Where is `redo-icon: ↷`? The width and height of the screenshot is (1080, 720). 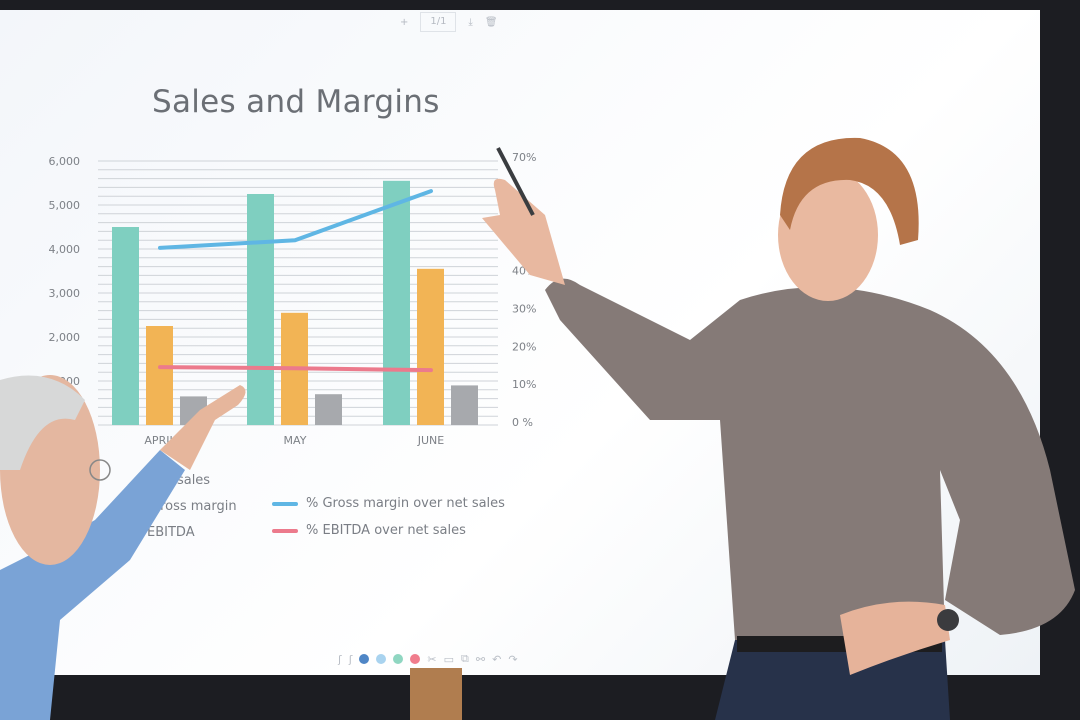 redo-icon: ↷ is located at coordinates (513, 659).